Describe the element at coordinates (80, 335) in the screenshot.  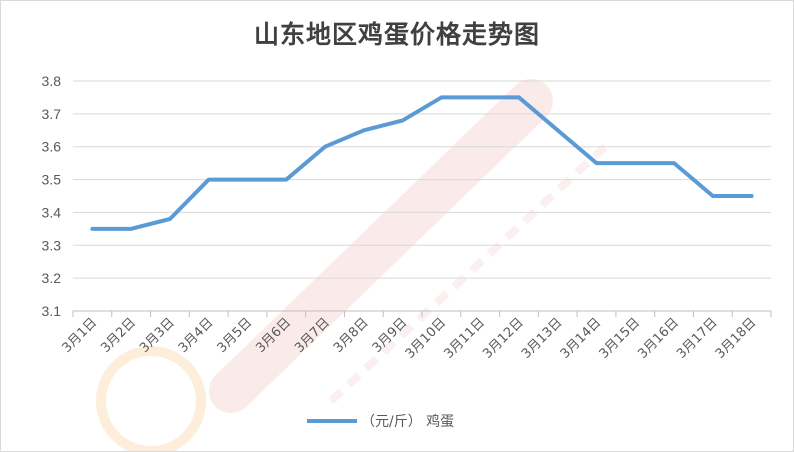
I see `x-tick-label: 3月1日` at that location.